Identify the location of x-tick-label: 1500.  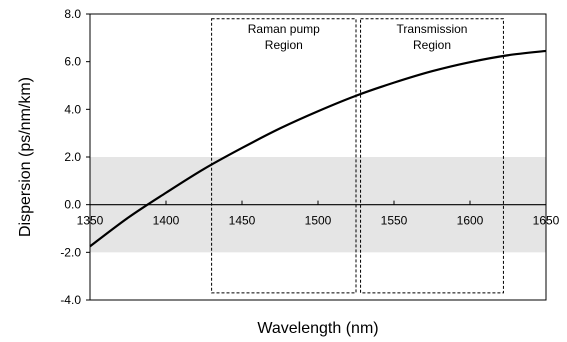
(318, 221).